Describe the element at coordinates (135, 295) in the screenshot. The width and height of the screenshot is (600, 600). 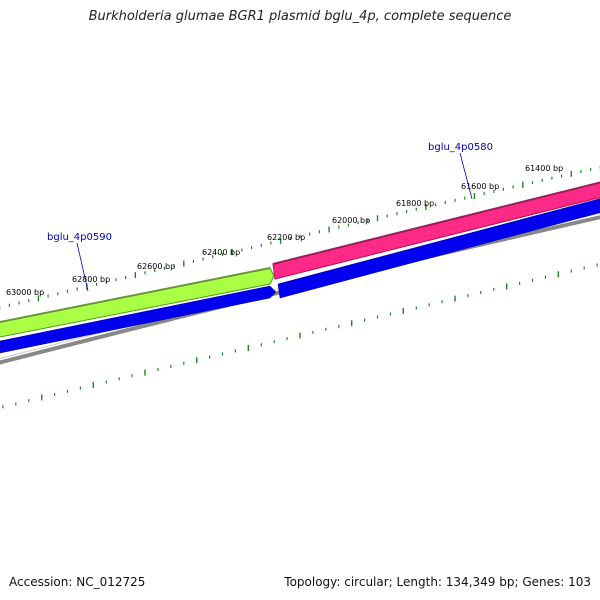
I see `gene-bglu-4p0590-shade` at that location.